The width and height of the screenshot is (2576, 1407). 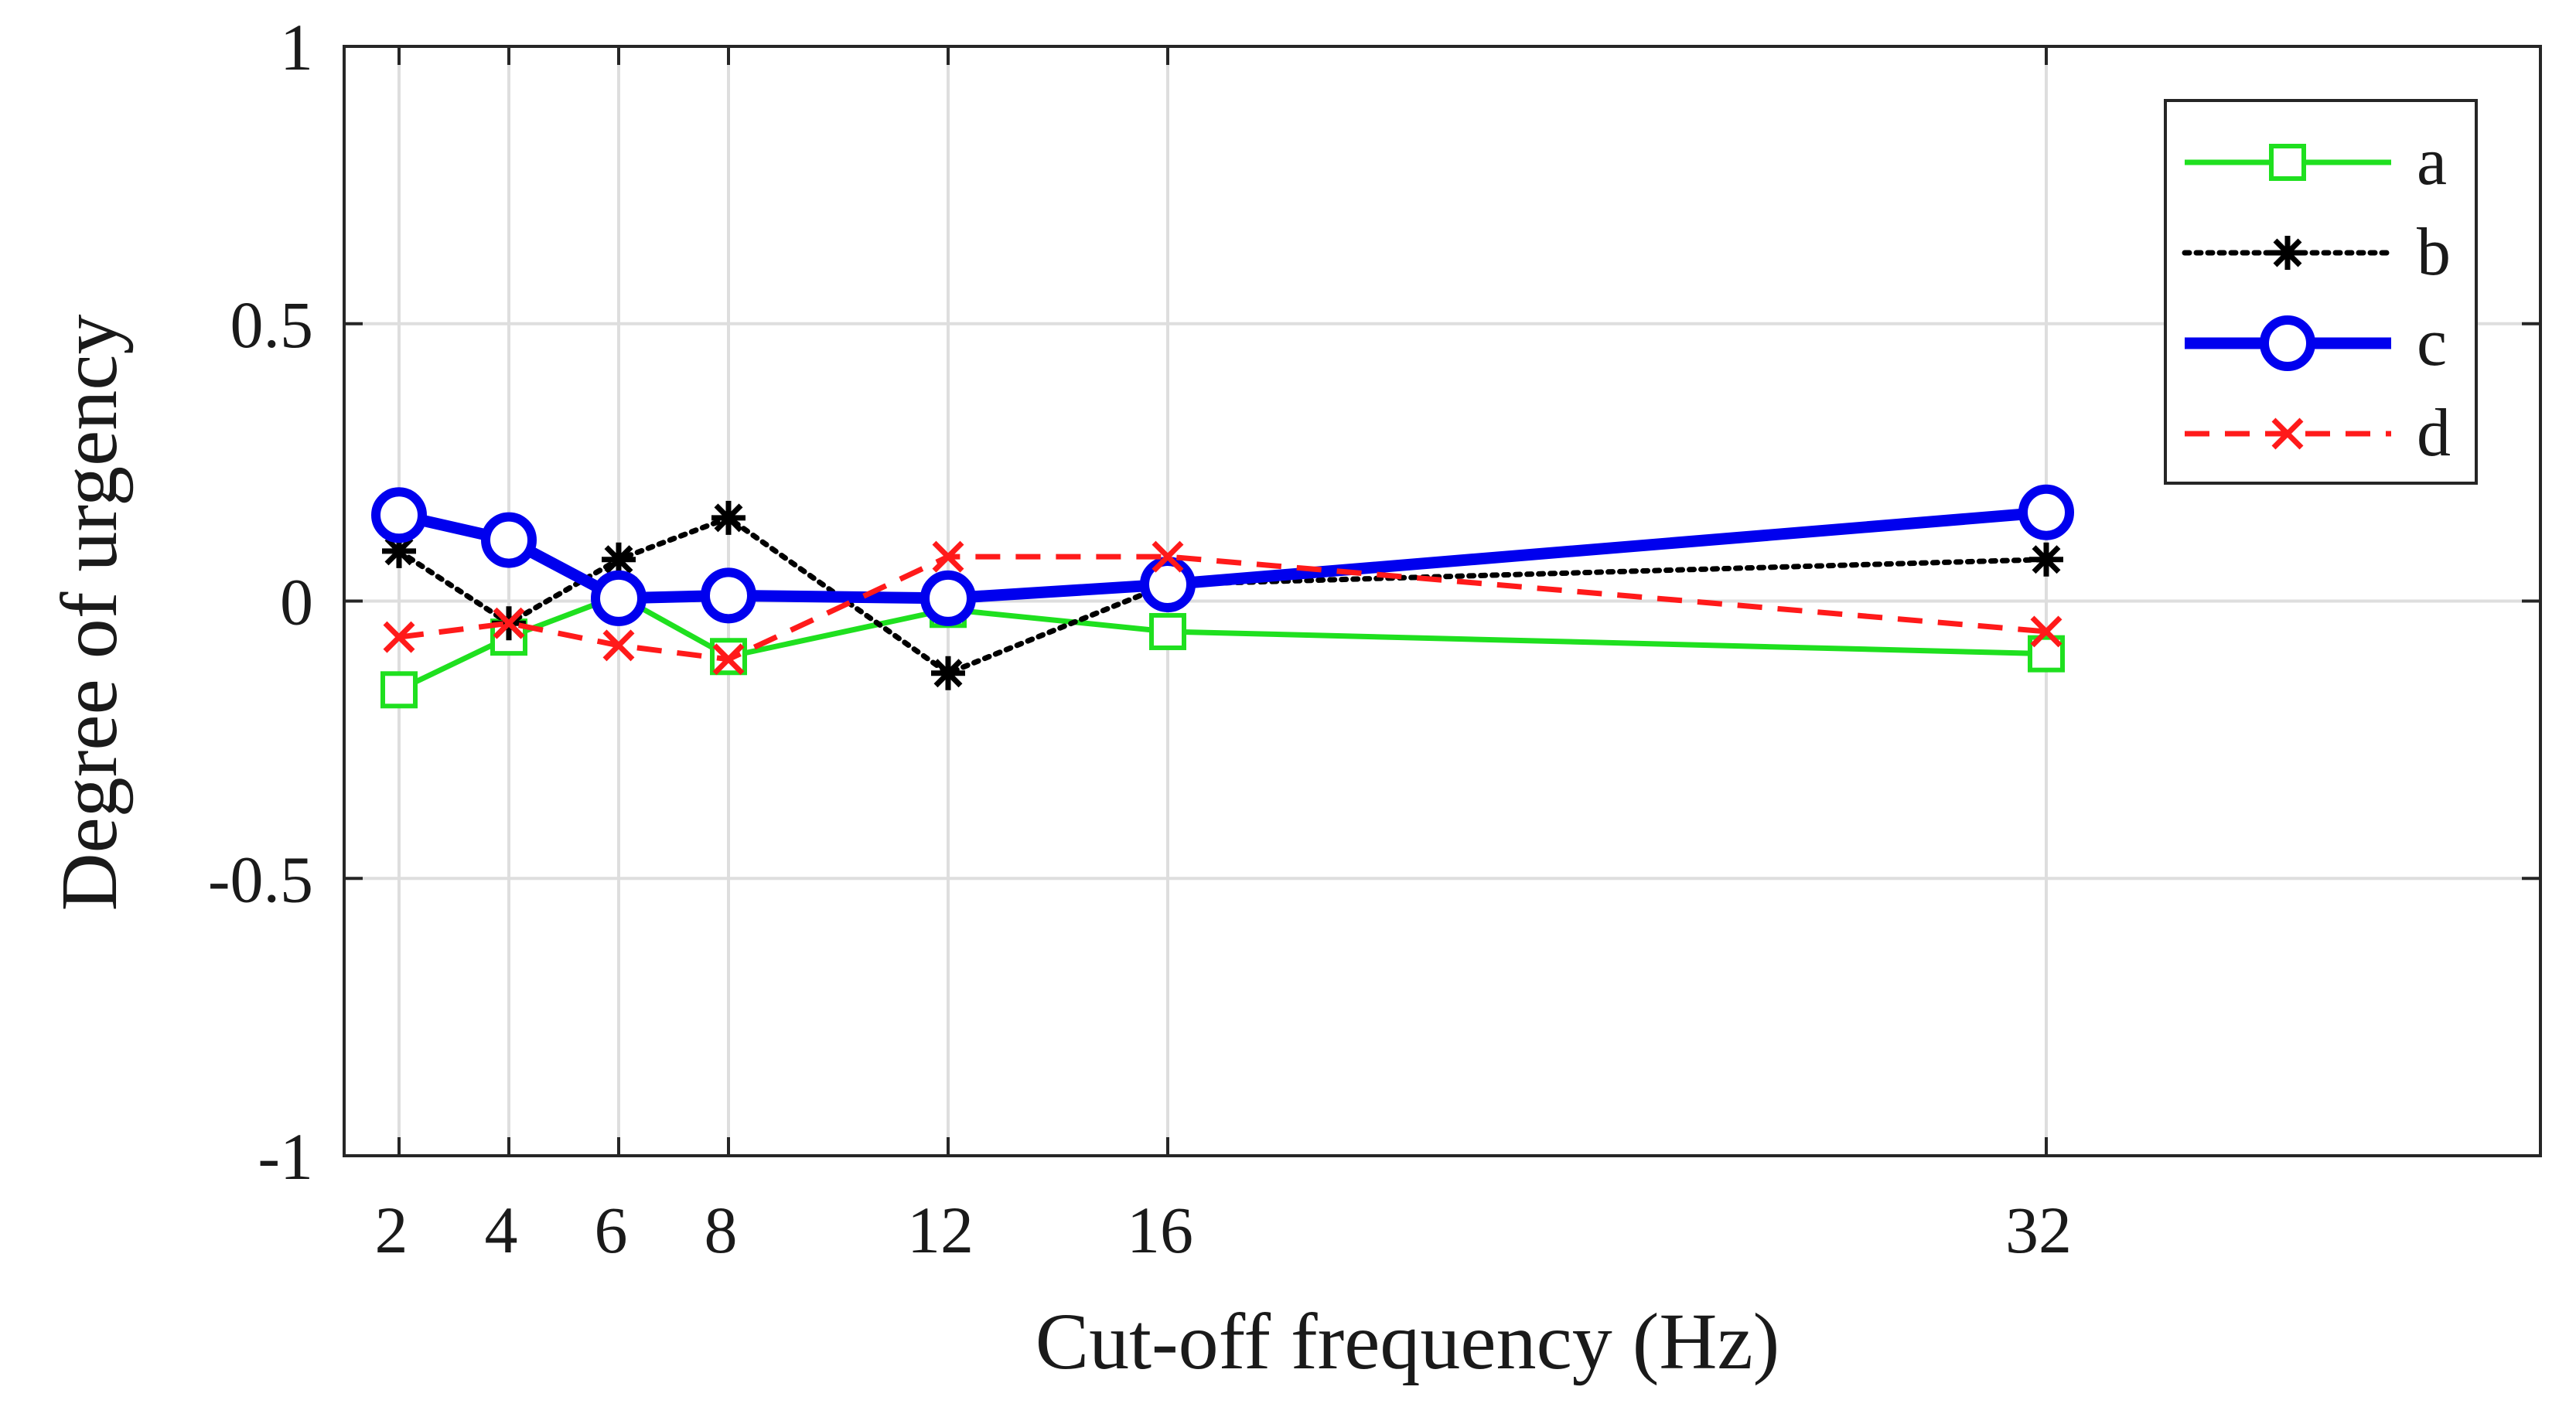 What do you see at coordinates (2287, 343) in the screenshot?
I see `legend-marker-c` at bounding box center [2287, 343].